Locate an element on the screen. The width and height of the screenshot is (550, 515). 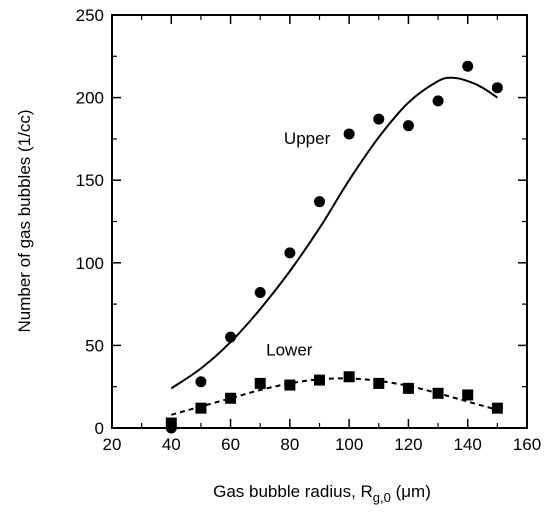
x-tick-label: 40 is located at coordinates (171, 444).